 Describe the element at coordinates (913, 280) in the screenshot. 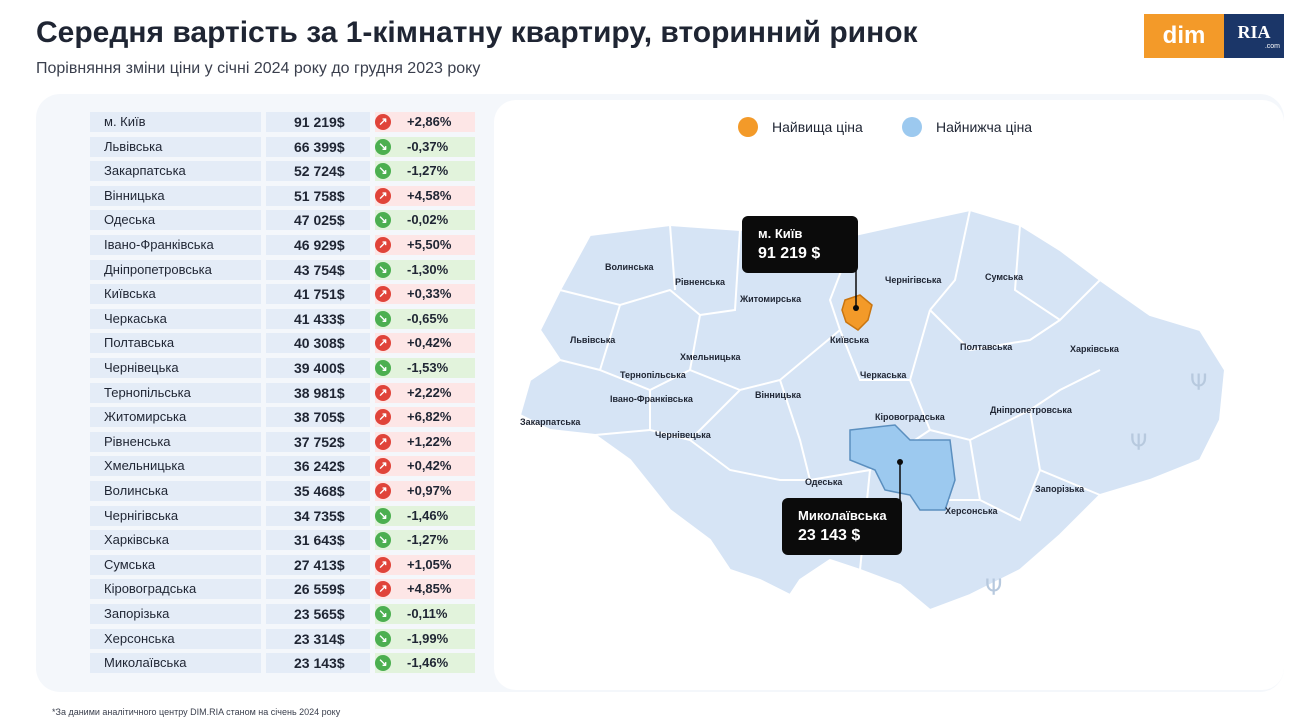

I see `map-region-label: Чернігівська` at that location.